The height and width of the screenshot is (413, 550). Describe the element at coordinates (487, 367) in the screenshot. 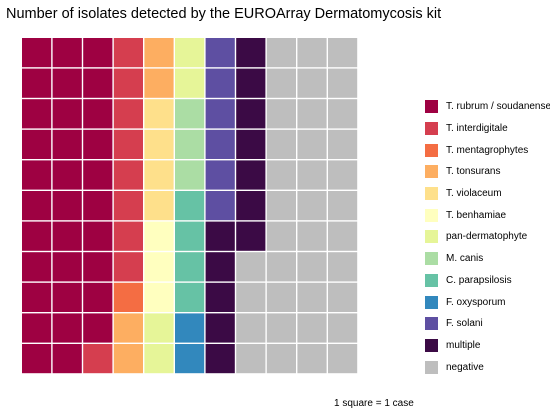

I see `legend-item: negative` at that location.